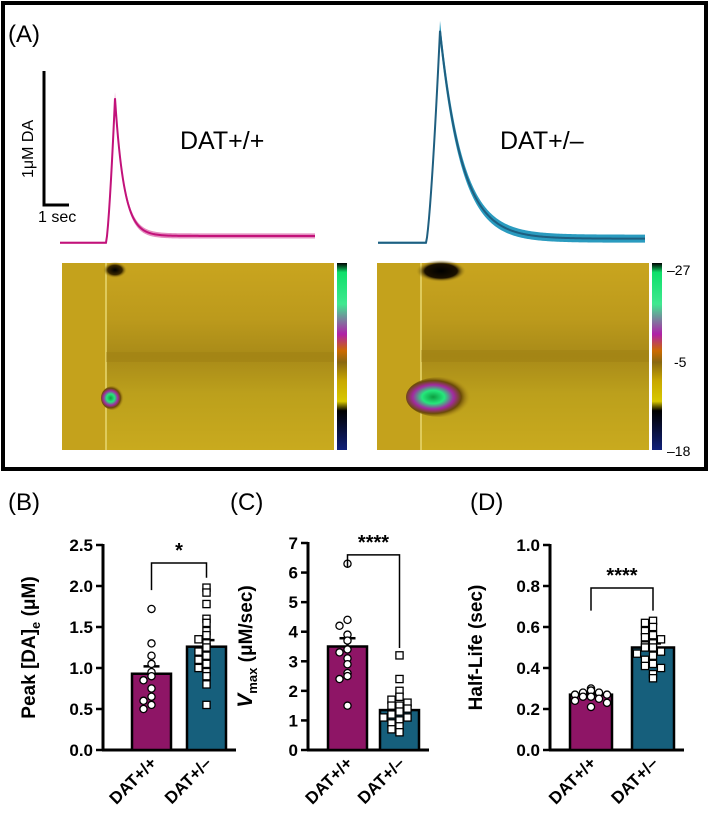 Image resolution: width=709 pixels, height=837 pixels. I want to click on panel-label: (D), so click(486, 502).